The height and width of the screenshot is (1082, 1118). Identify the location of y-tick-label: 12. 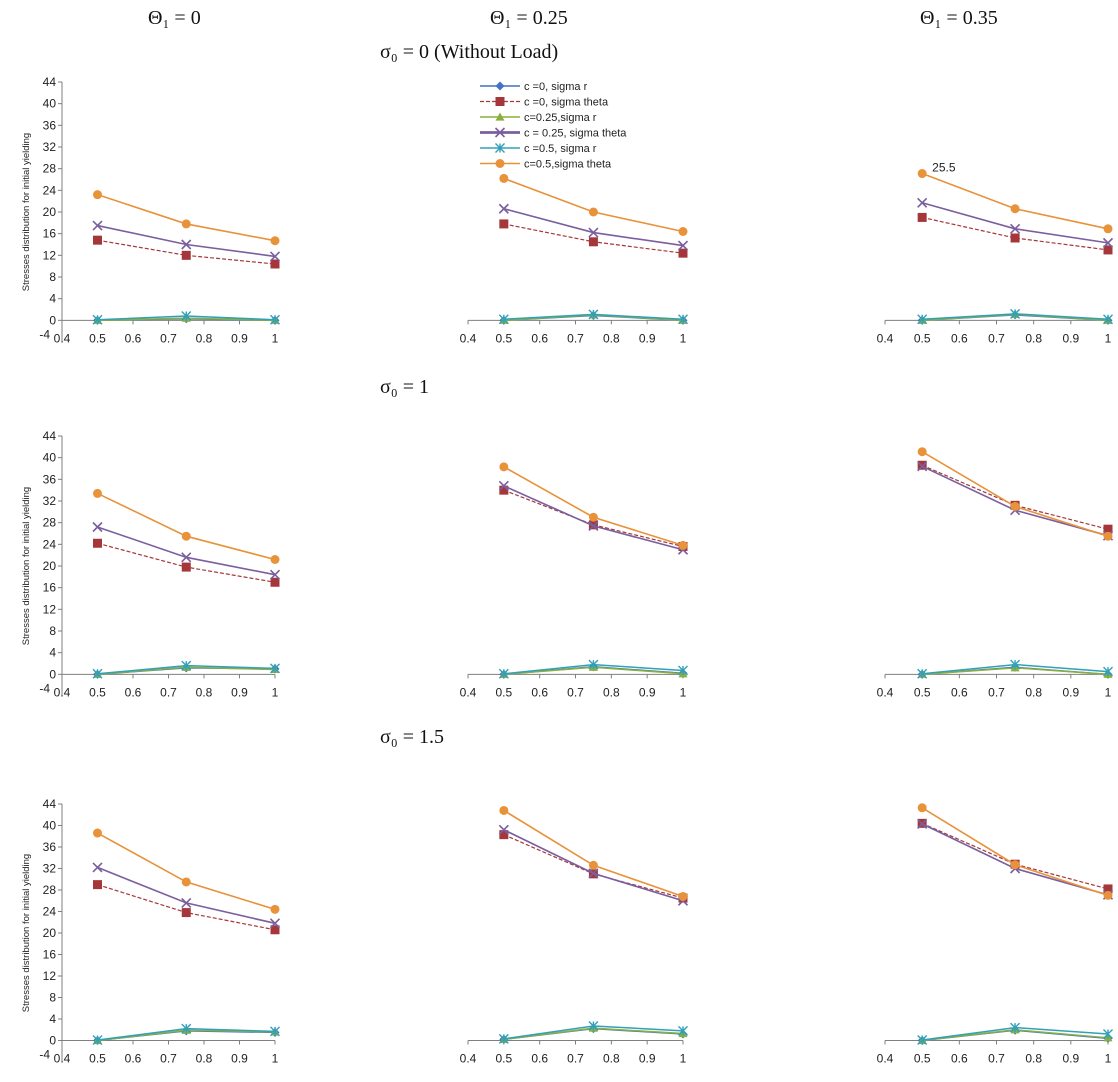
(50, 609).